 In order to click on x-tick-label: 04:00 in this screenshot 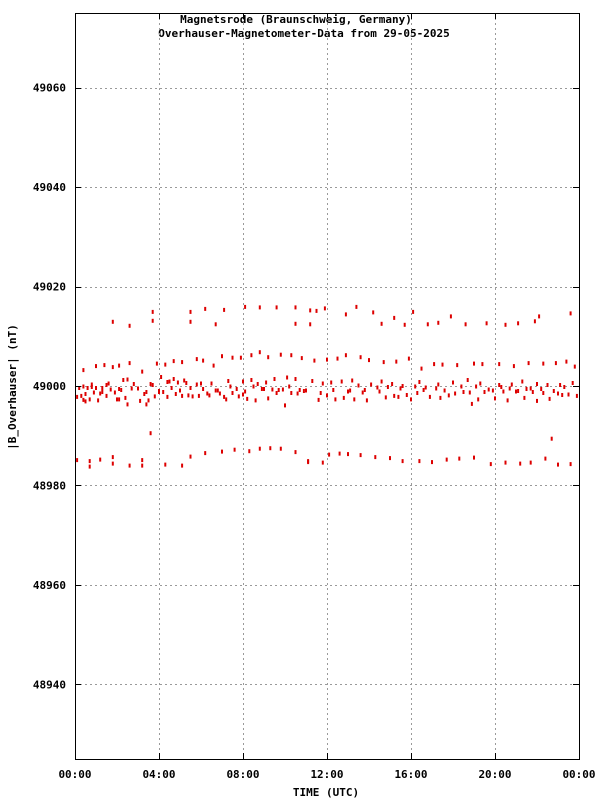, I will do `click(158, 774)`.